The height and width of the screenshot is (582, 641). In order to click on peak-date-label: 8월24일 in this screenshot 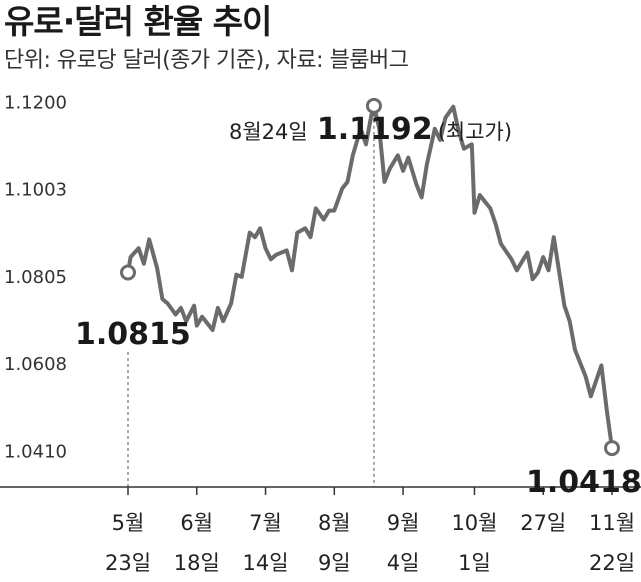, I will do `click(268, 132)`.